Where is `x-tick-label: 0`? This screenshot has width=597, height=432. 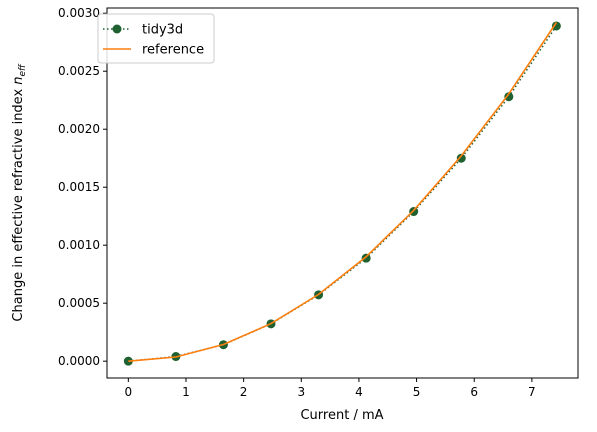
x-tick-label: 0 is located at coordinates (129, 392).